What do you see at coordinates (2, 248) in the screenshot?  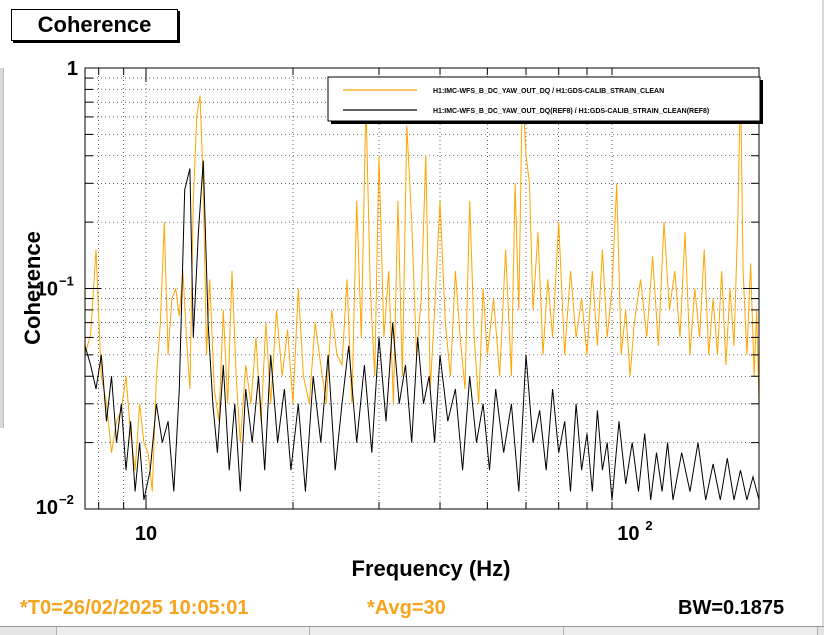 I see `left-window-edge` at bounding box center [2, 248].